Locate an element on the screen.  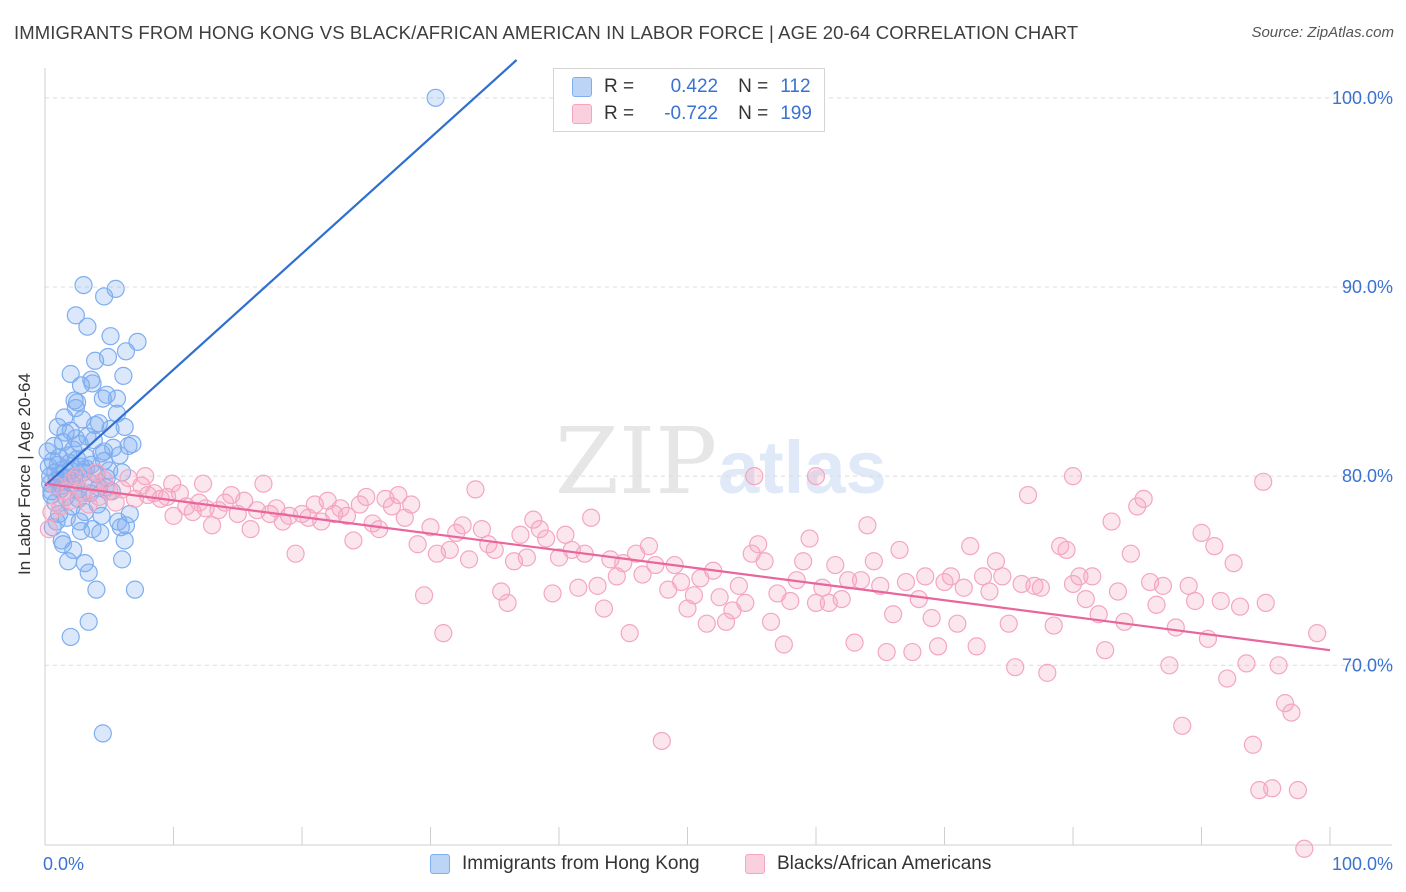
bottom-legend-hong-kong: Immigrants from Hong Kong is located at coordinates (565, 864).